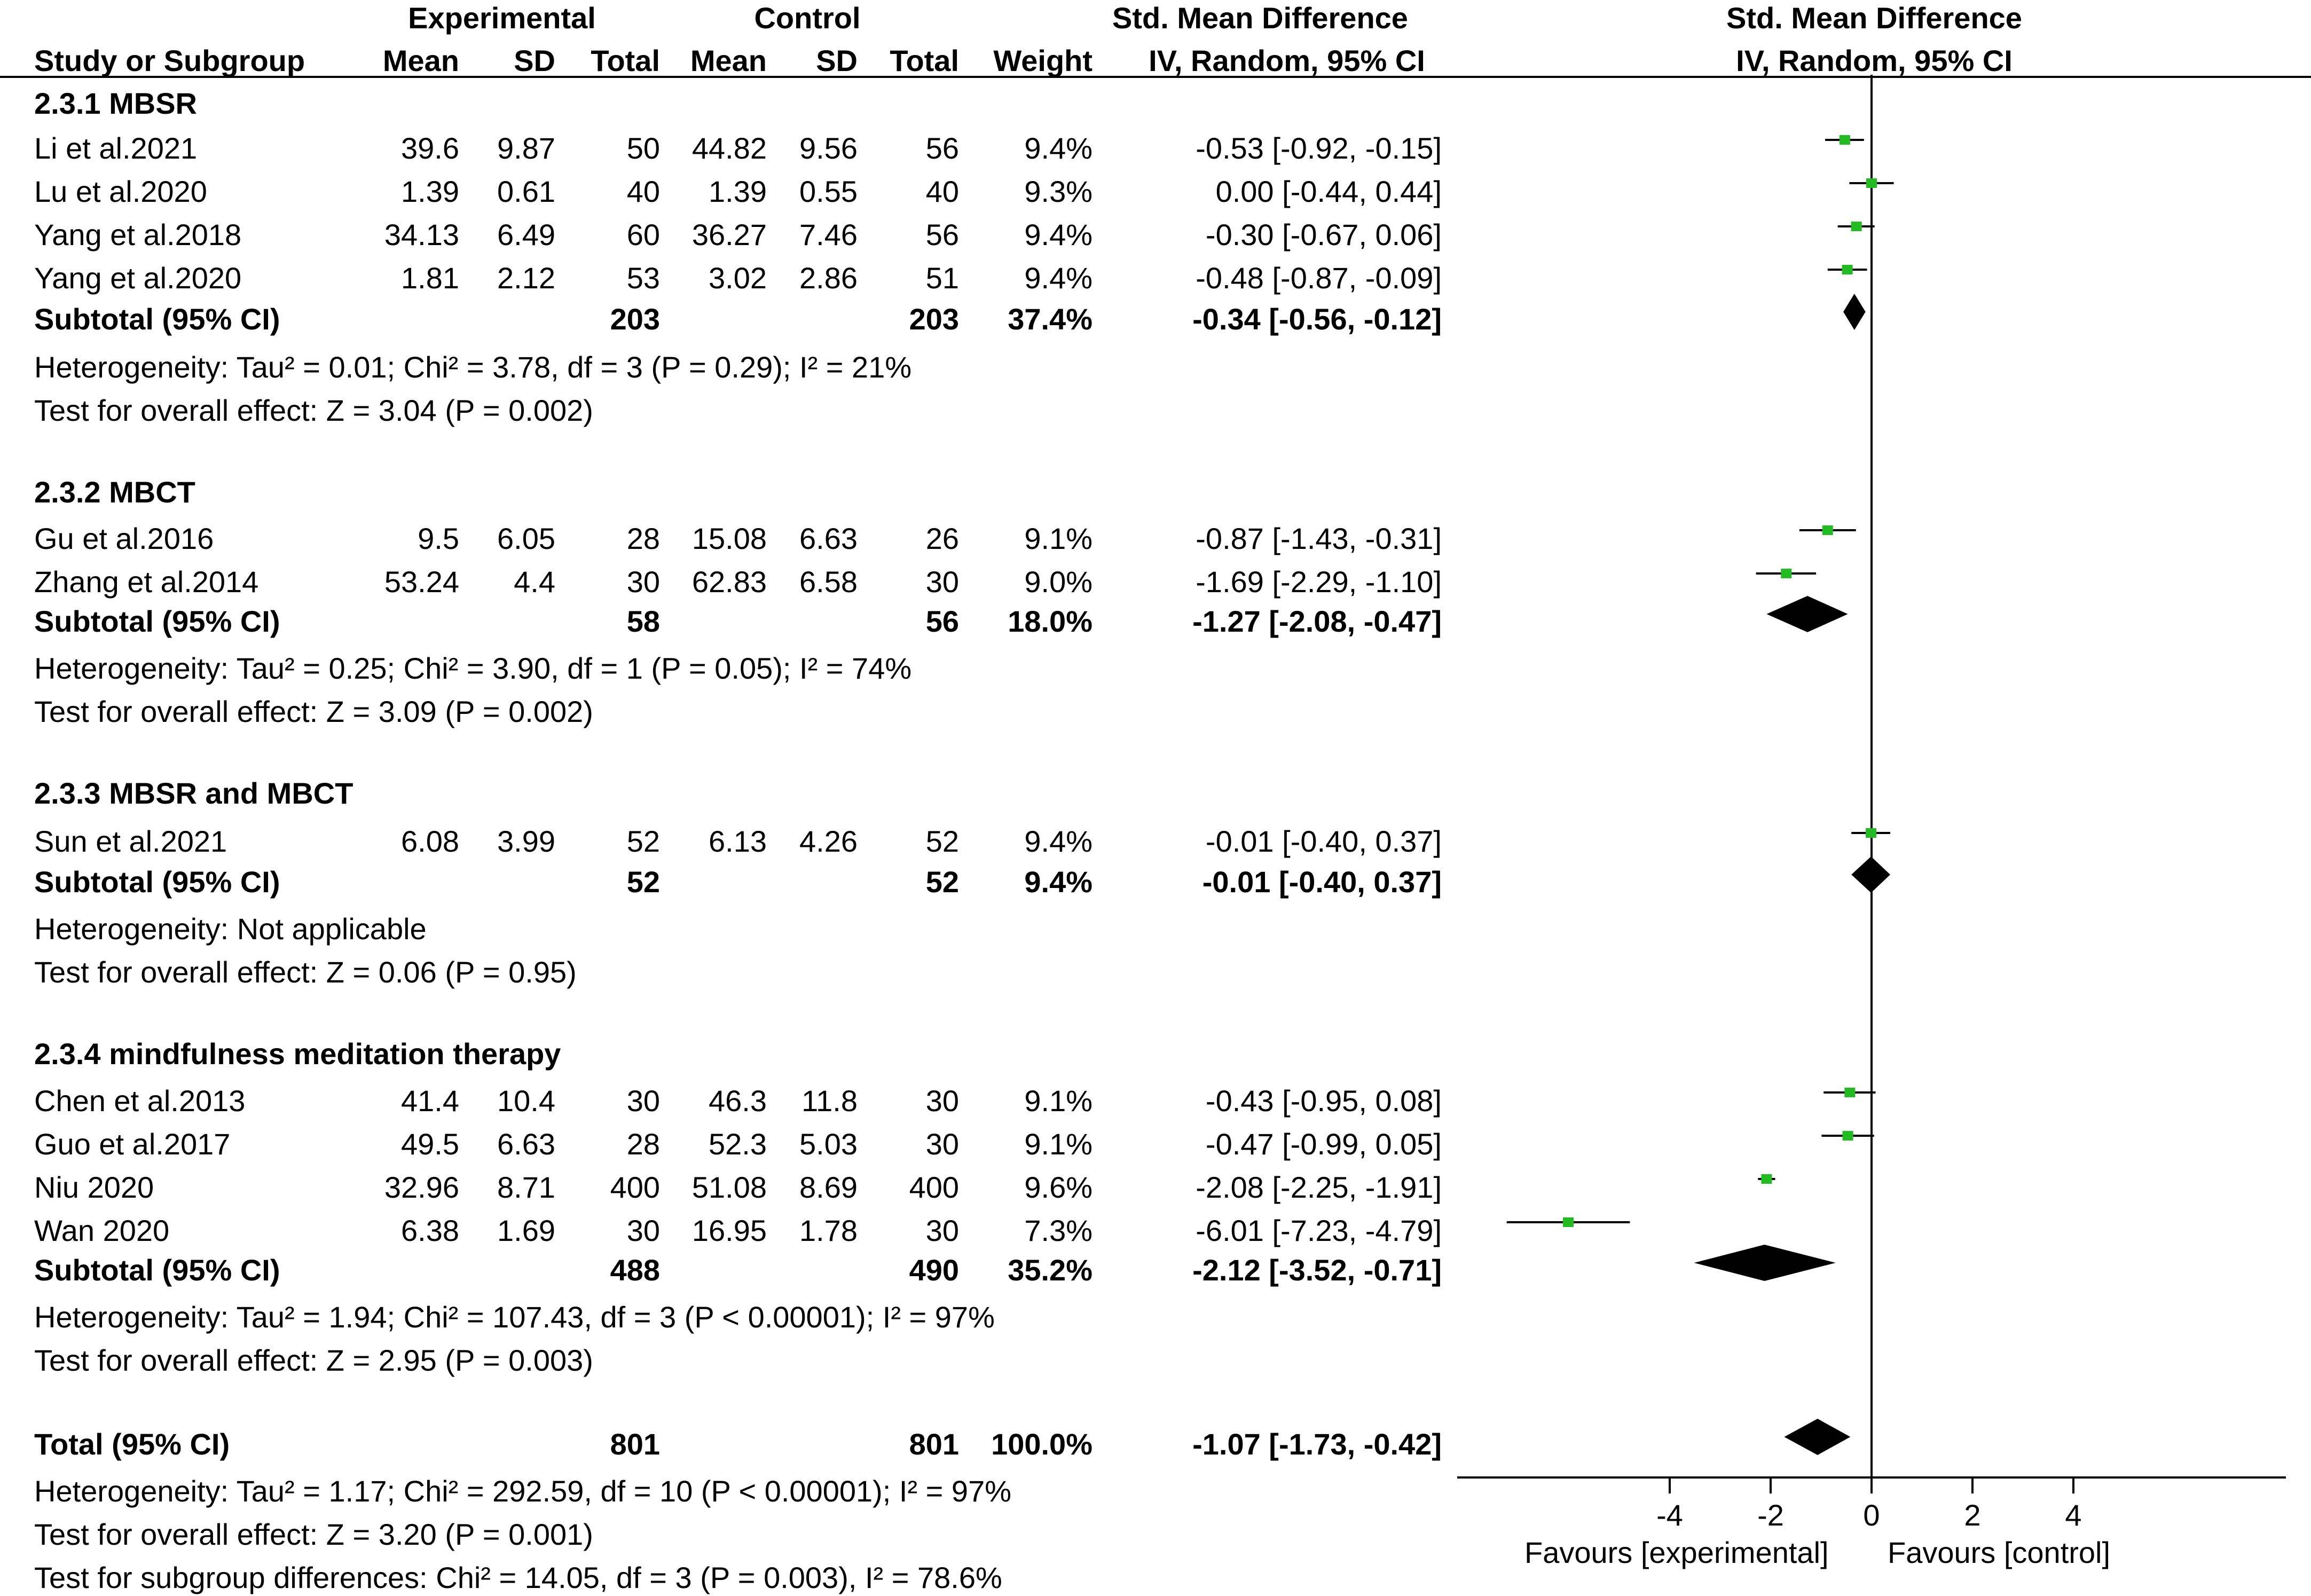 The width and height of the screenshot is (2311, 1596). Describe the element at coordinates (526, 234) in the screenshot. I see `exp-sd: 6.49` at that location.